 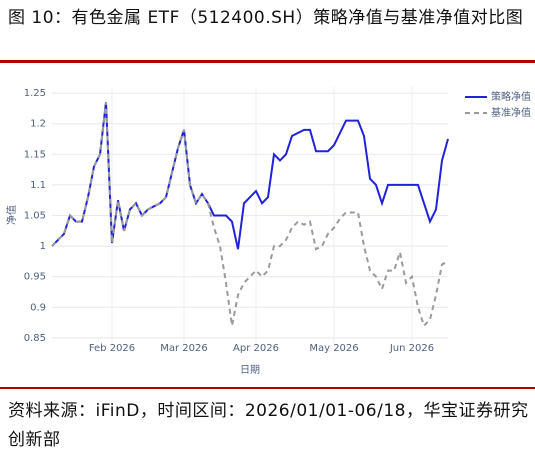 I want to click on y-tick-label: 1.2, so click(x=38, y=124).